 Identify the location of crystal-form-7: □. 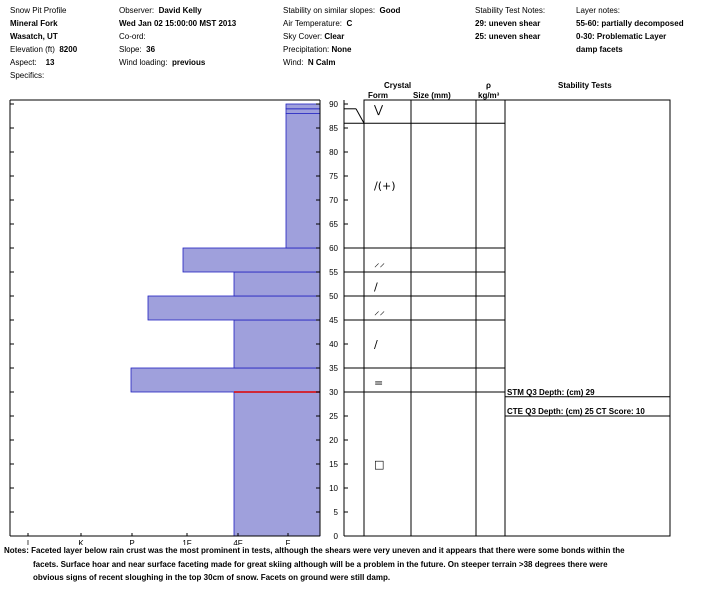
(379, 464).